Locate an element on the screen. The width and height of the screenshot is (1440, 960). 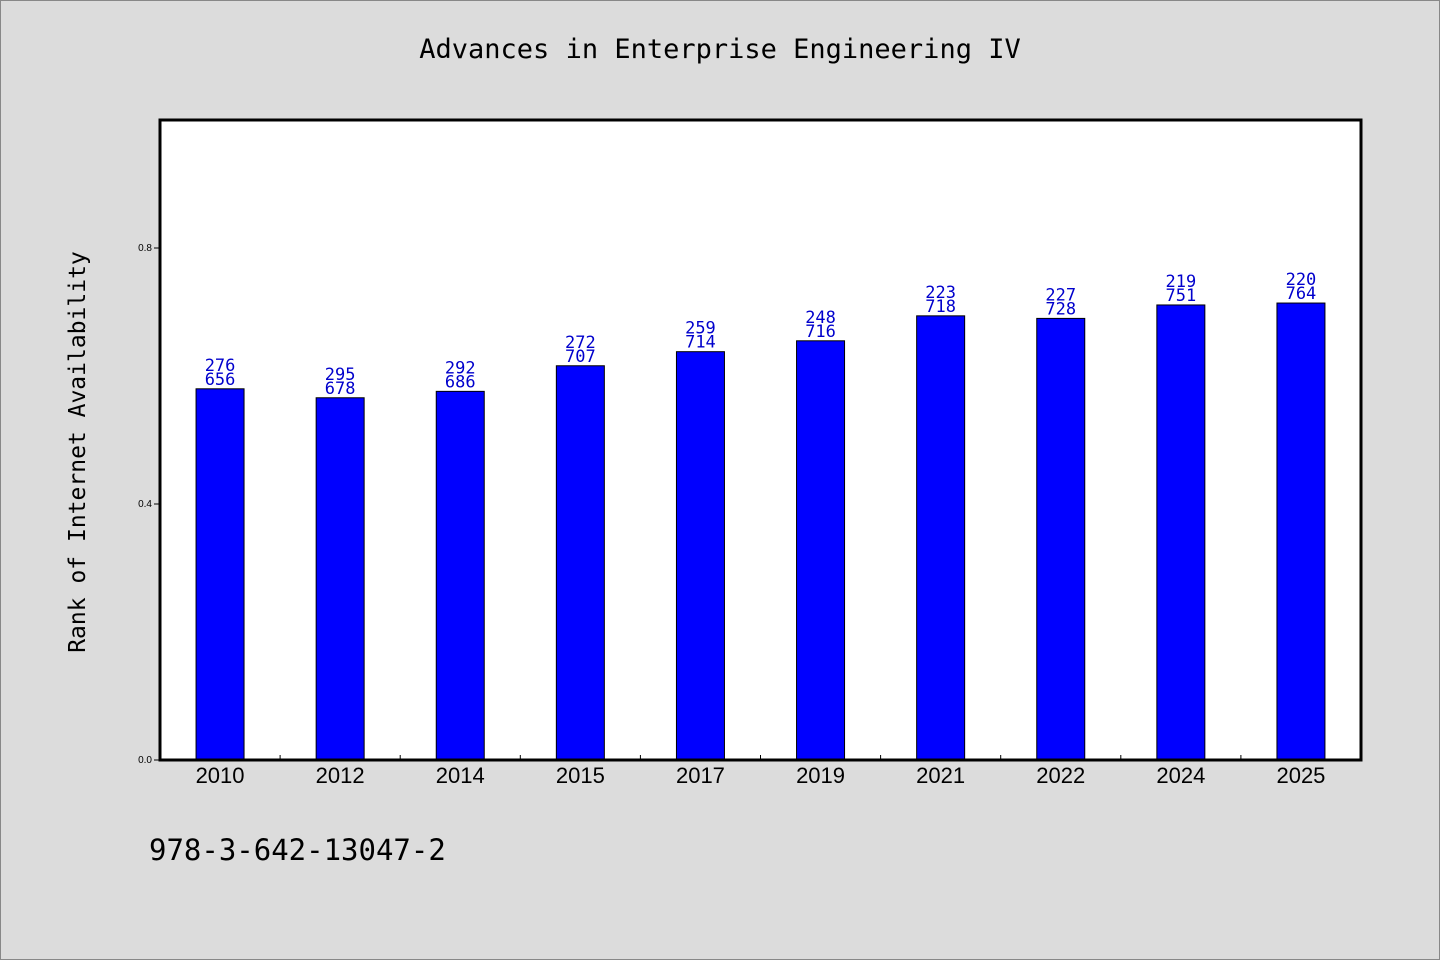
bar-label-top: 272 is located at coordinates (580, 343).